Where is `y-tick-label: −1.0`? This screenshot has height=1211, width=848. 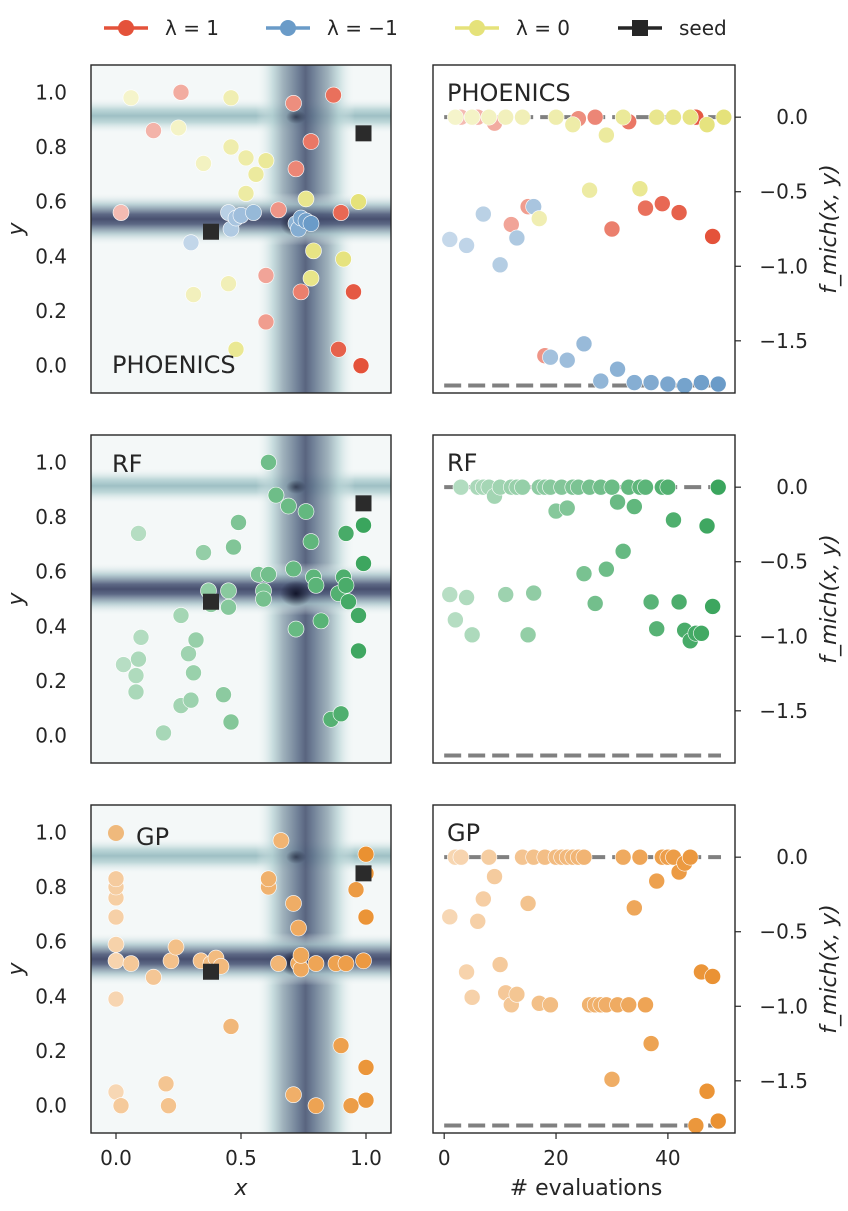 y-tick-label: −1.0 is located at coordinates (783, 1006).